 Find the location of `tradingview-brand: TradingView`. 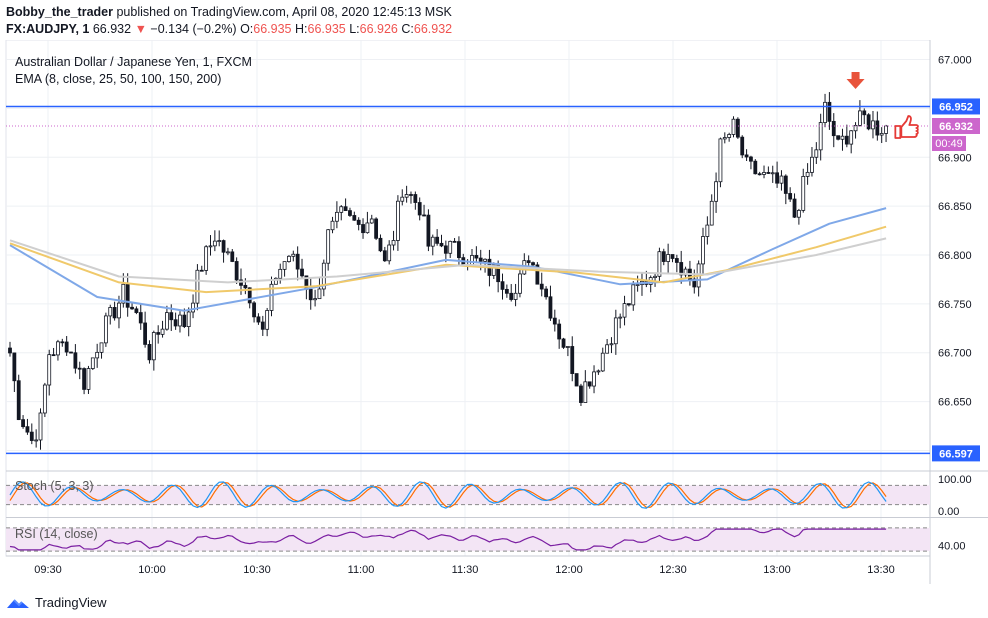

tradingview-brand: TradingView is located at coordinates (56, 602).